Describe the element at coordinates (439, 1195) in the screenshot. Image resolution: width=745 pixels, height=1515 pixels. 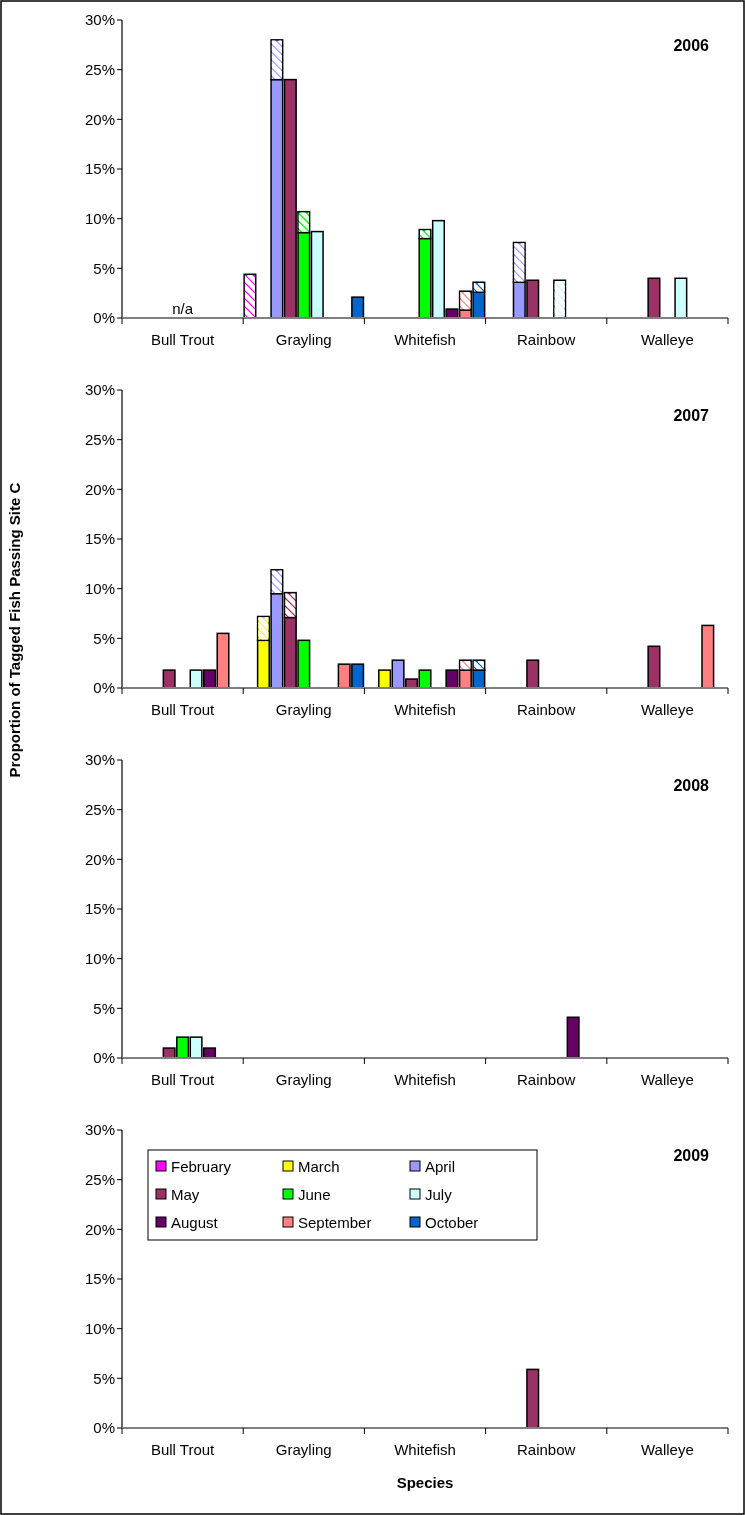
I see `legend-label: July` at that location.